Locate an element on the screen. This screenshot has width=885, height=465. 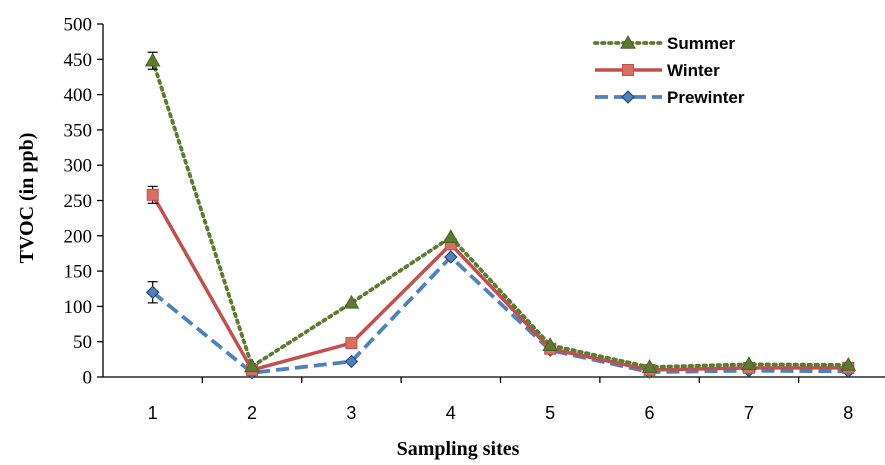
x-ticks: 1 2 3 4 5 6 7 8 is located at coordinates (500, 400).